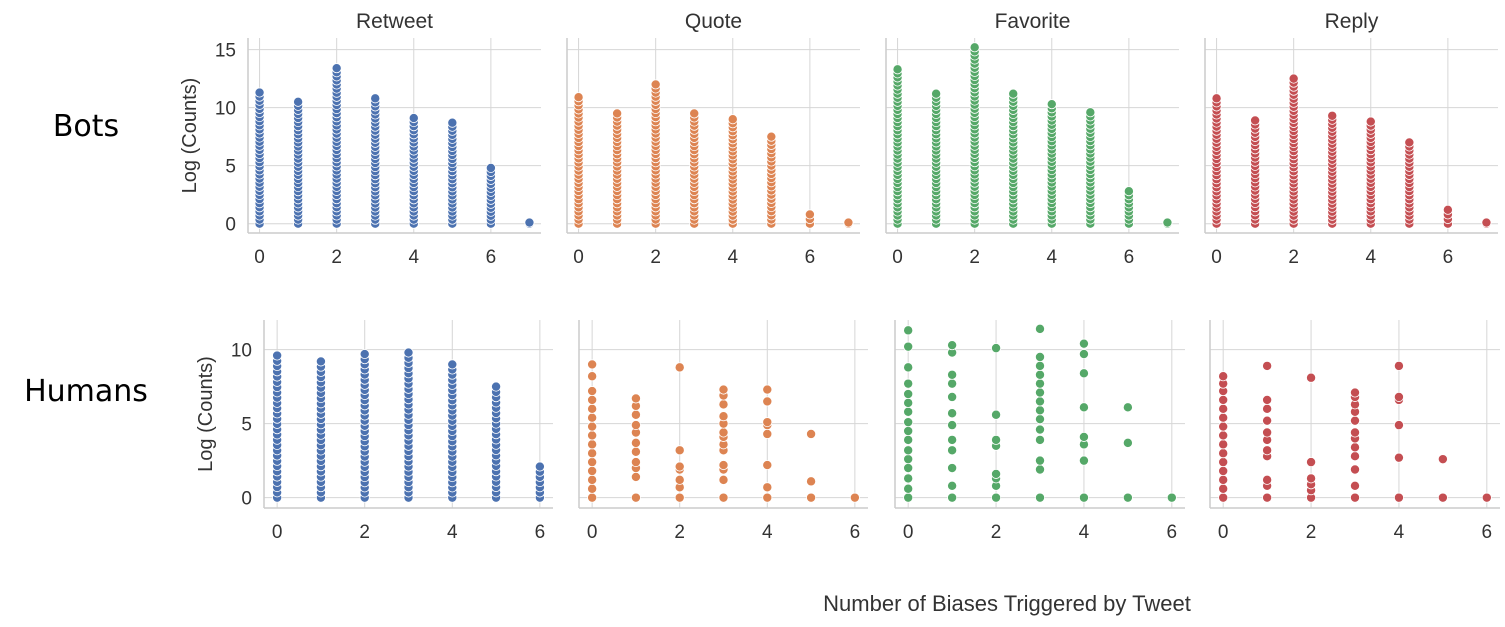 This screenshot has height=627, width=1505. Describe the element at coordinates (767, 497) in the screenshot. I see `data-point: x=4, y=0` at that location.